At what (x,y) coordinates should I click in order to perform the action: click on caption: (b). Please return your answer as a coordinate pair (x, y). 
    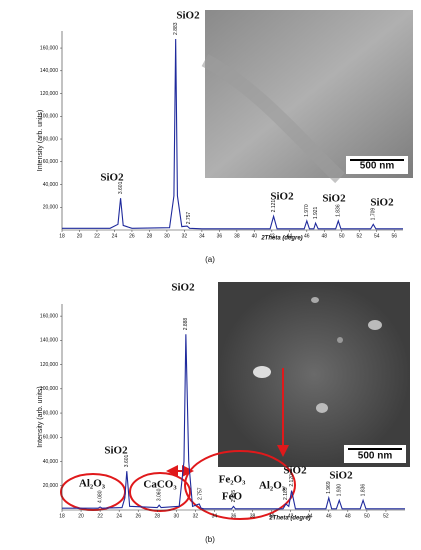
    Looking at the image, I should click on (210, 539).